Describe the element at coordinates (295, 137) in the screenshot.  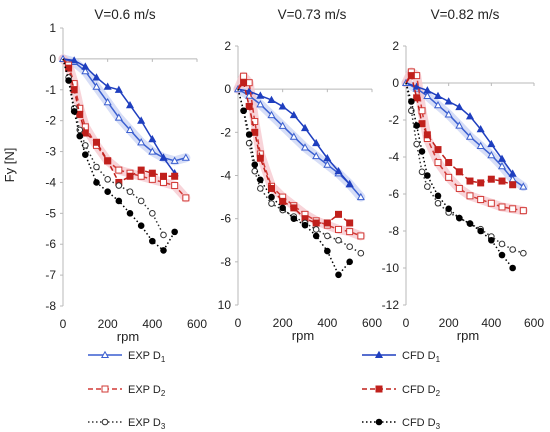
I see `series-cfd-d1` at that location.